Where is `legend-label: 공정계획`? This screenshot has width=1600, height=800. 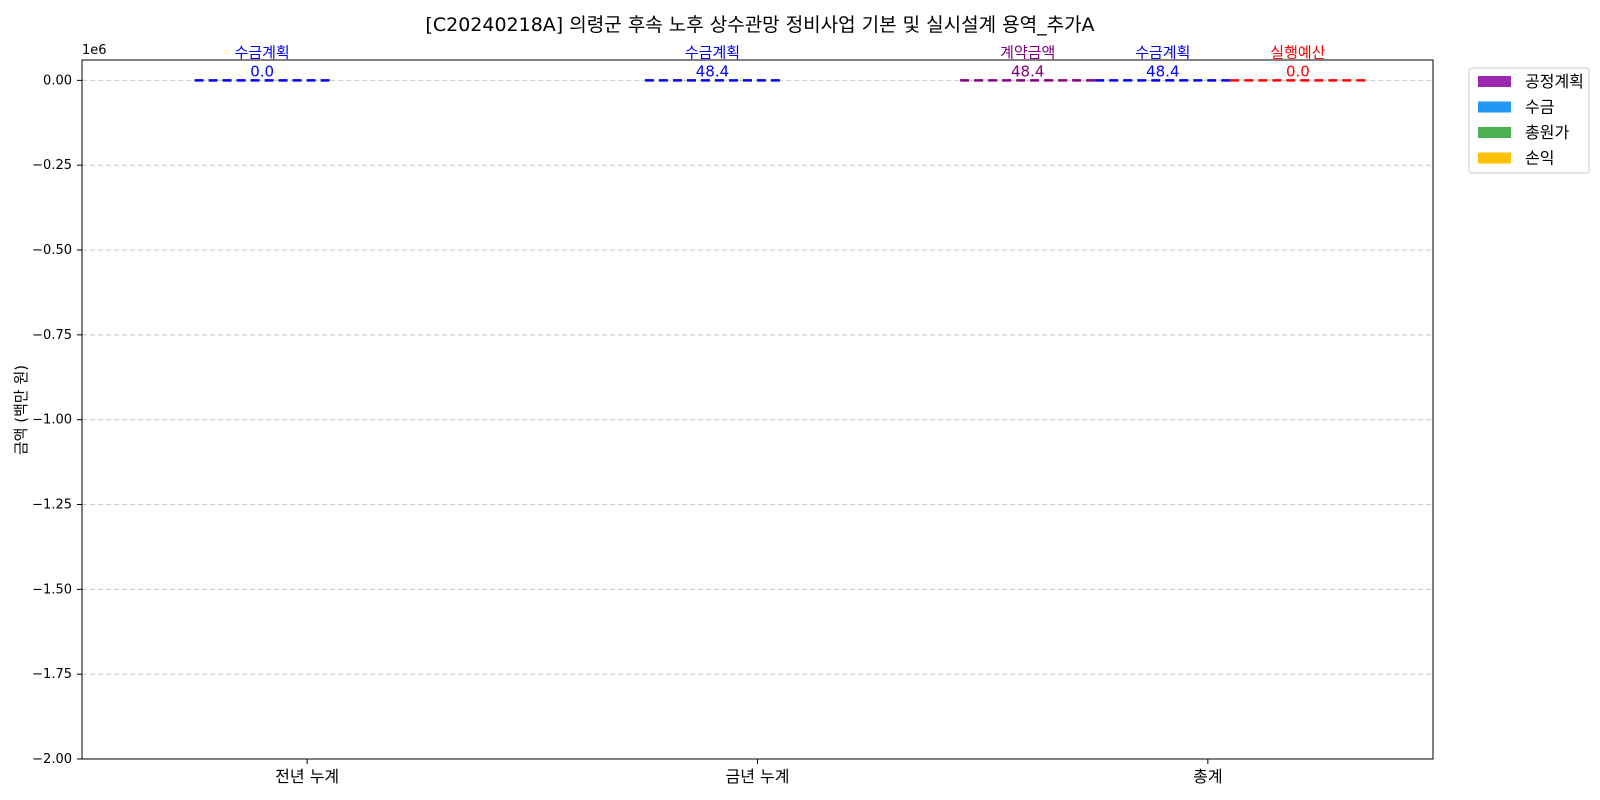 legend-label: 공정계획 is located at coordinates (1554, 81).